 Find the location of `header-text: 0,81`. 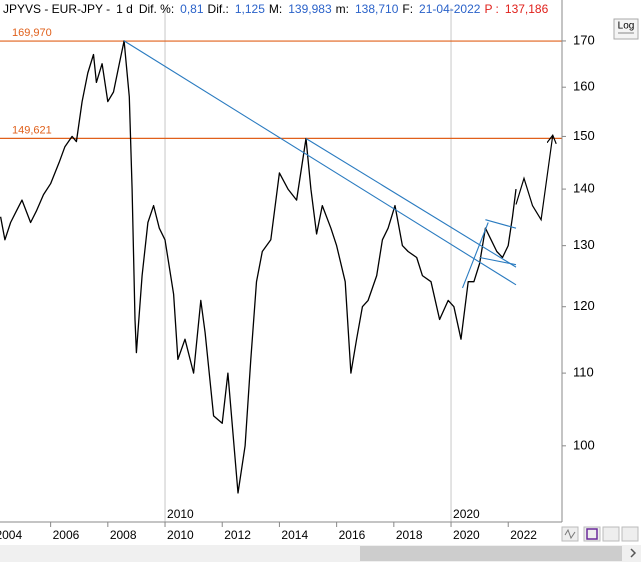

header-text: 0,81 is located at coordinates (192, 9).